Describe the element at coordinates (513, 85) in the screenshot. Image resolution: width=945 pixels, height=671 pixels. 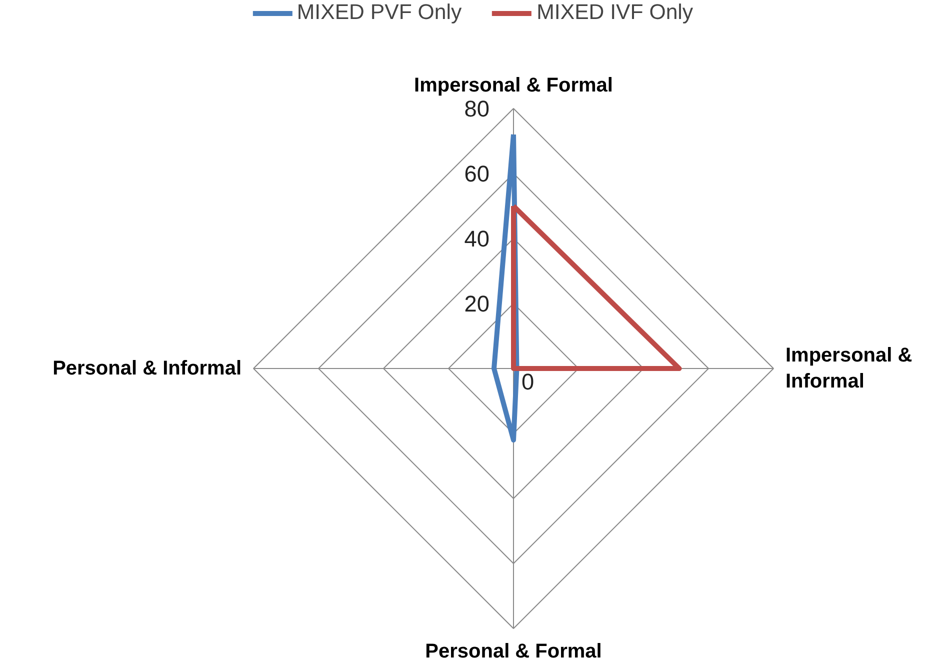
I see `spoke-label: Impersonal & Formal` at that location.